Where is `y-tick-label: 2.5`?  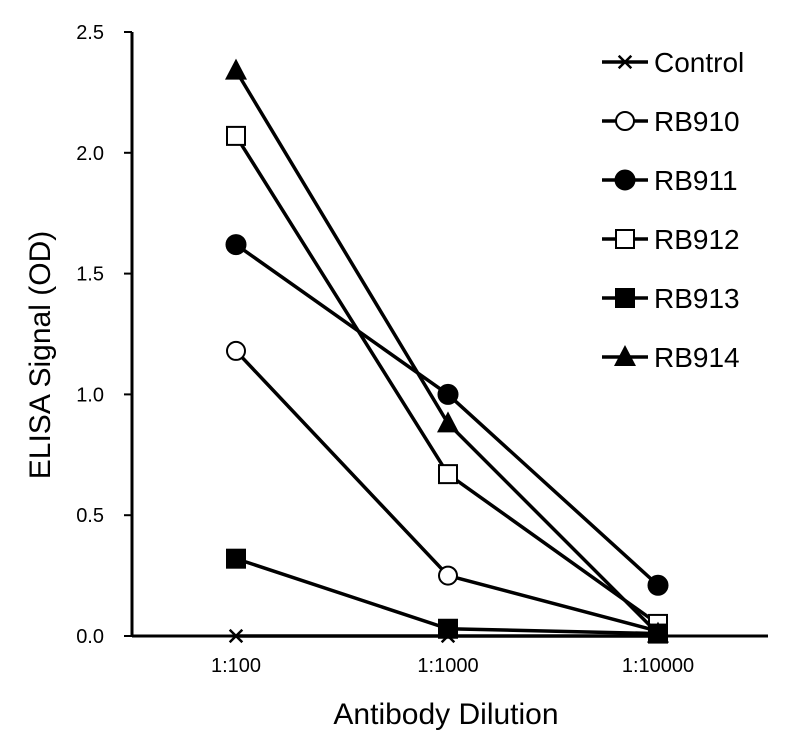 y-tick-label: 2.5 is located at coordinates (90, 33).